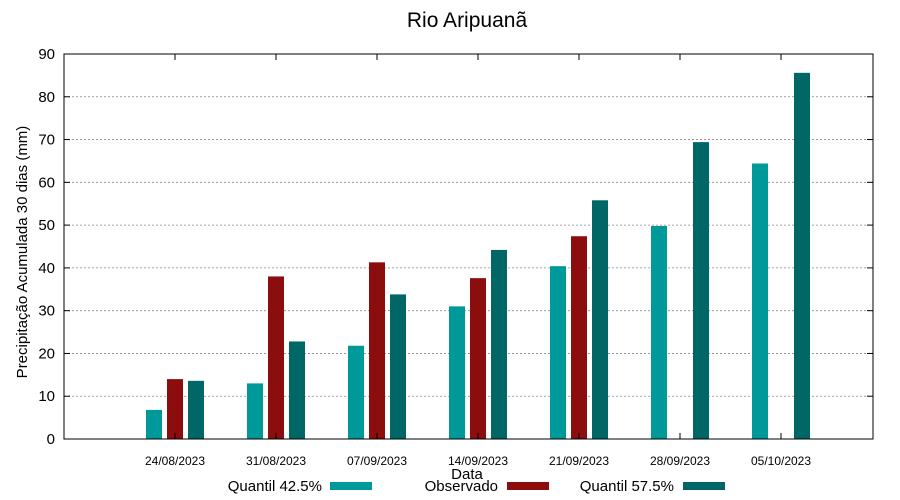 This screenshot has height=500, width=900. What do you see at coordinates (276, 461) in the screenshot?
I see `x-tick-label: 31/08/2023` at bounding box center [276, 461].